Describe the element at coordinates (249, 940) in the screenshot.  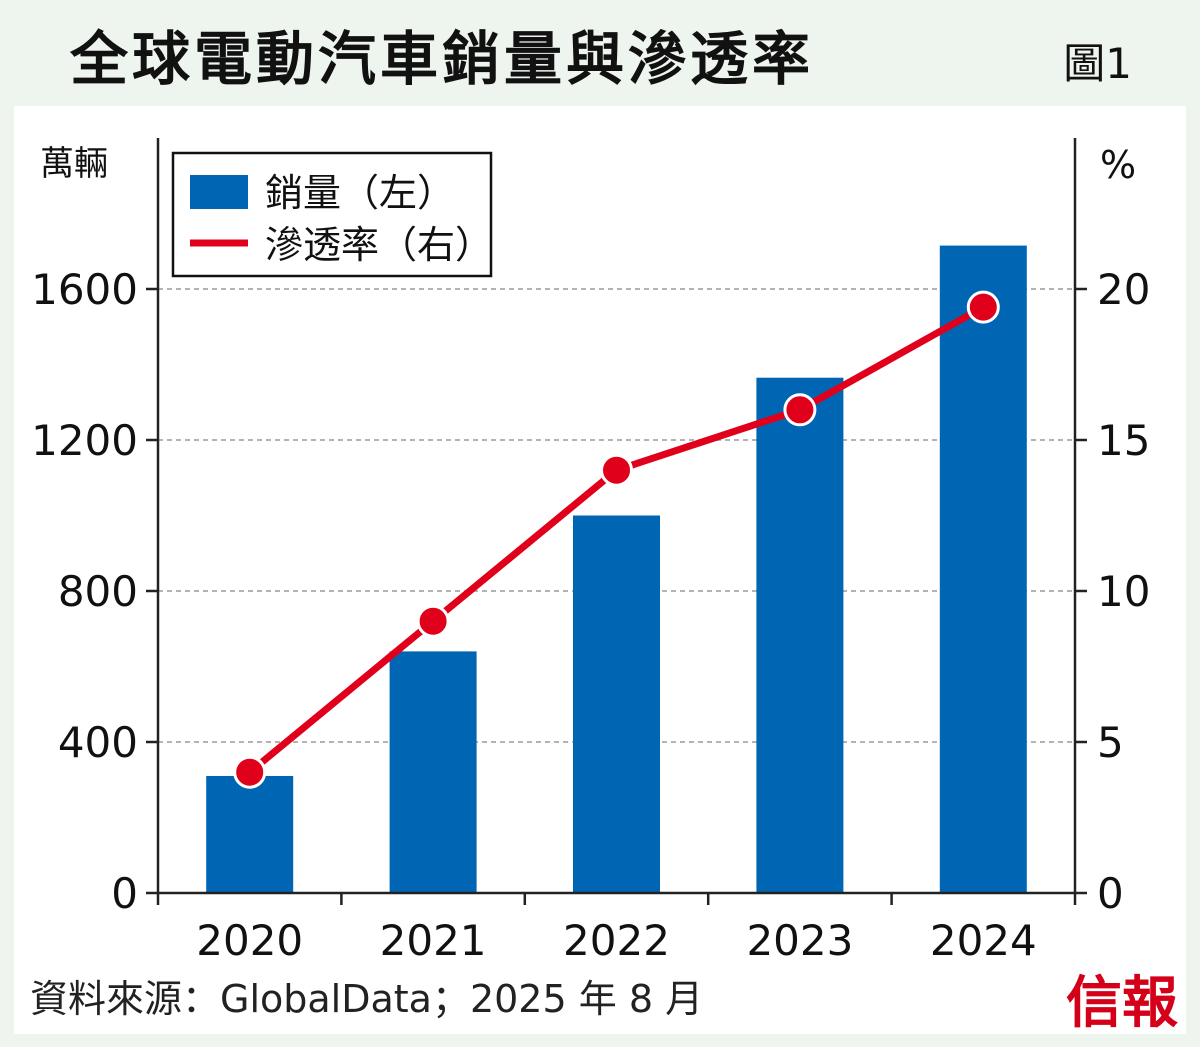
I see `x-tick-label-2020: 2020` at that location.